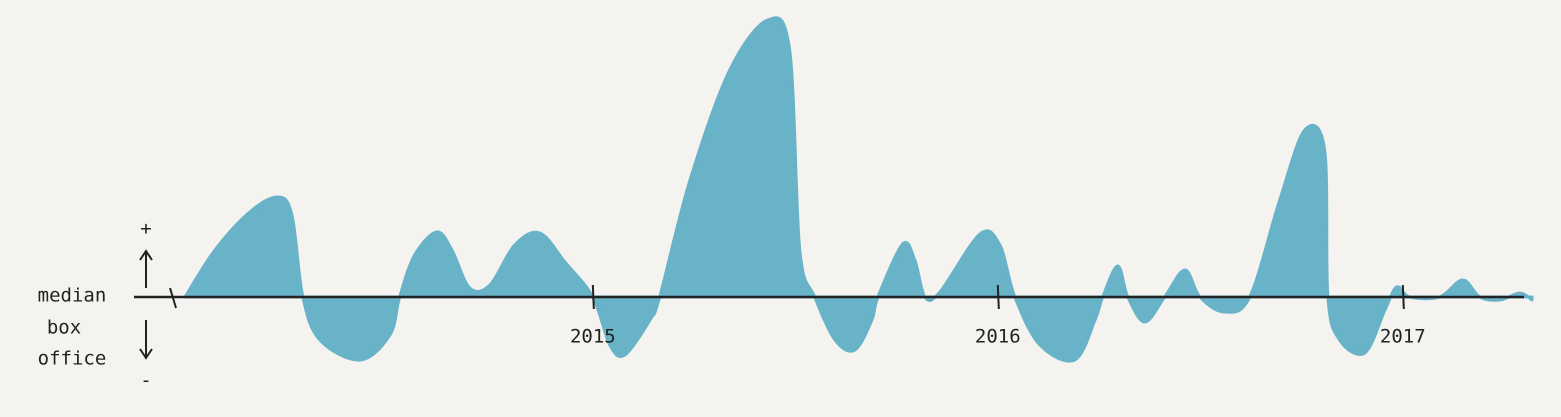 Image resolution: width=1561 pixels, height=417 pixels. What do you see at coordinates (998, 337) in the screenshot?
I see `x-tick-label: 2016` at bounding box center [998, 337].